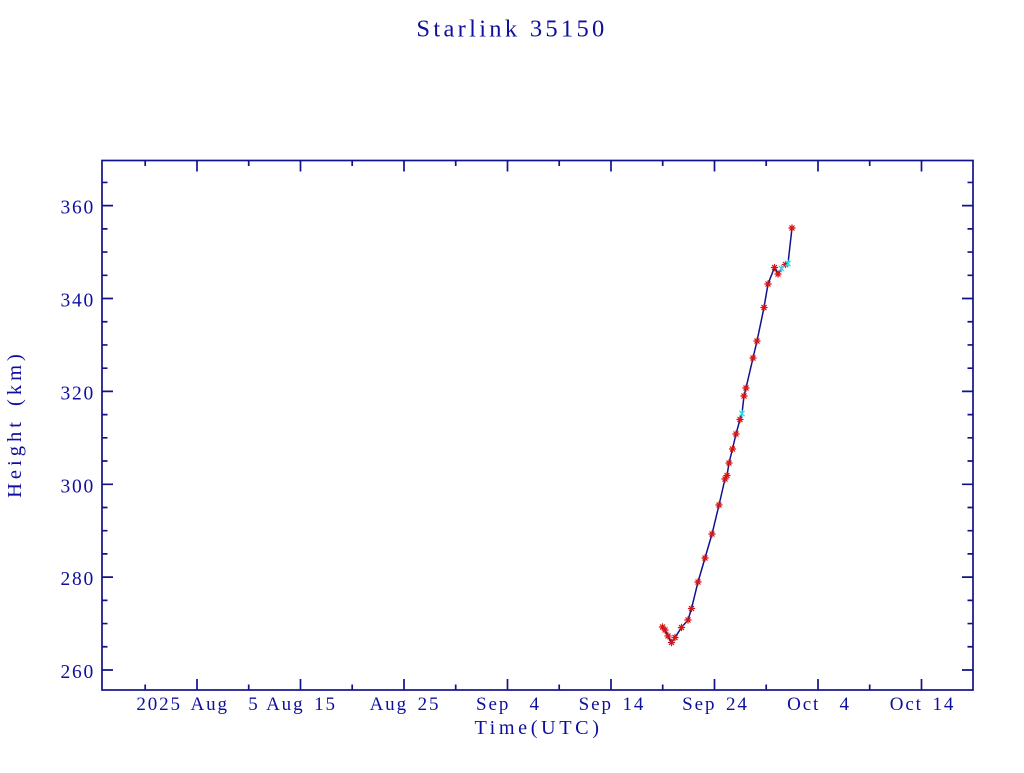  What do you see at coordinates (612, 704) in the screenshot?
I see `svg-text: Sep 14` at bounding box center [612, 704].